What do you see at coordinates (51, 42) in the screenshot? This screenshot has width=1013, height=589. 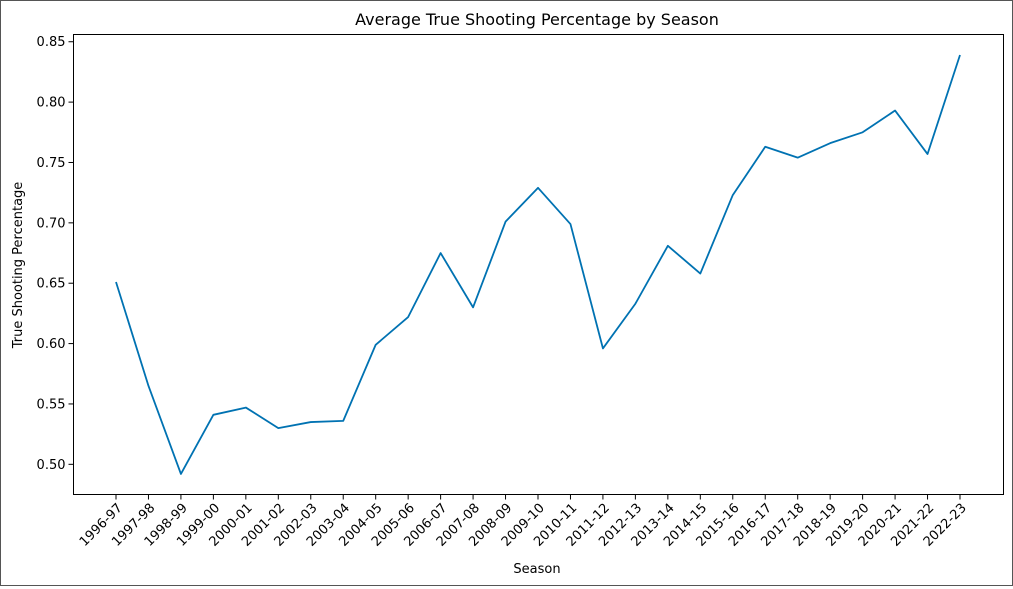 I see `y-tick-label: 0.85` at bounding box center [51, 42].